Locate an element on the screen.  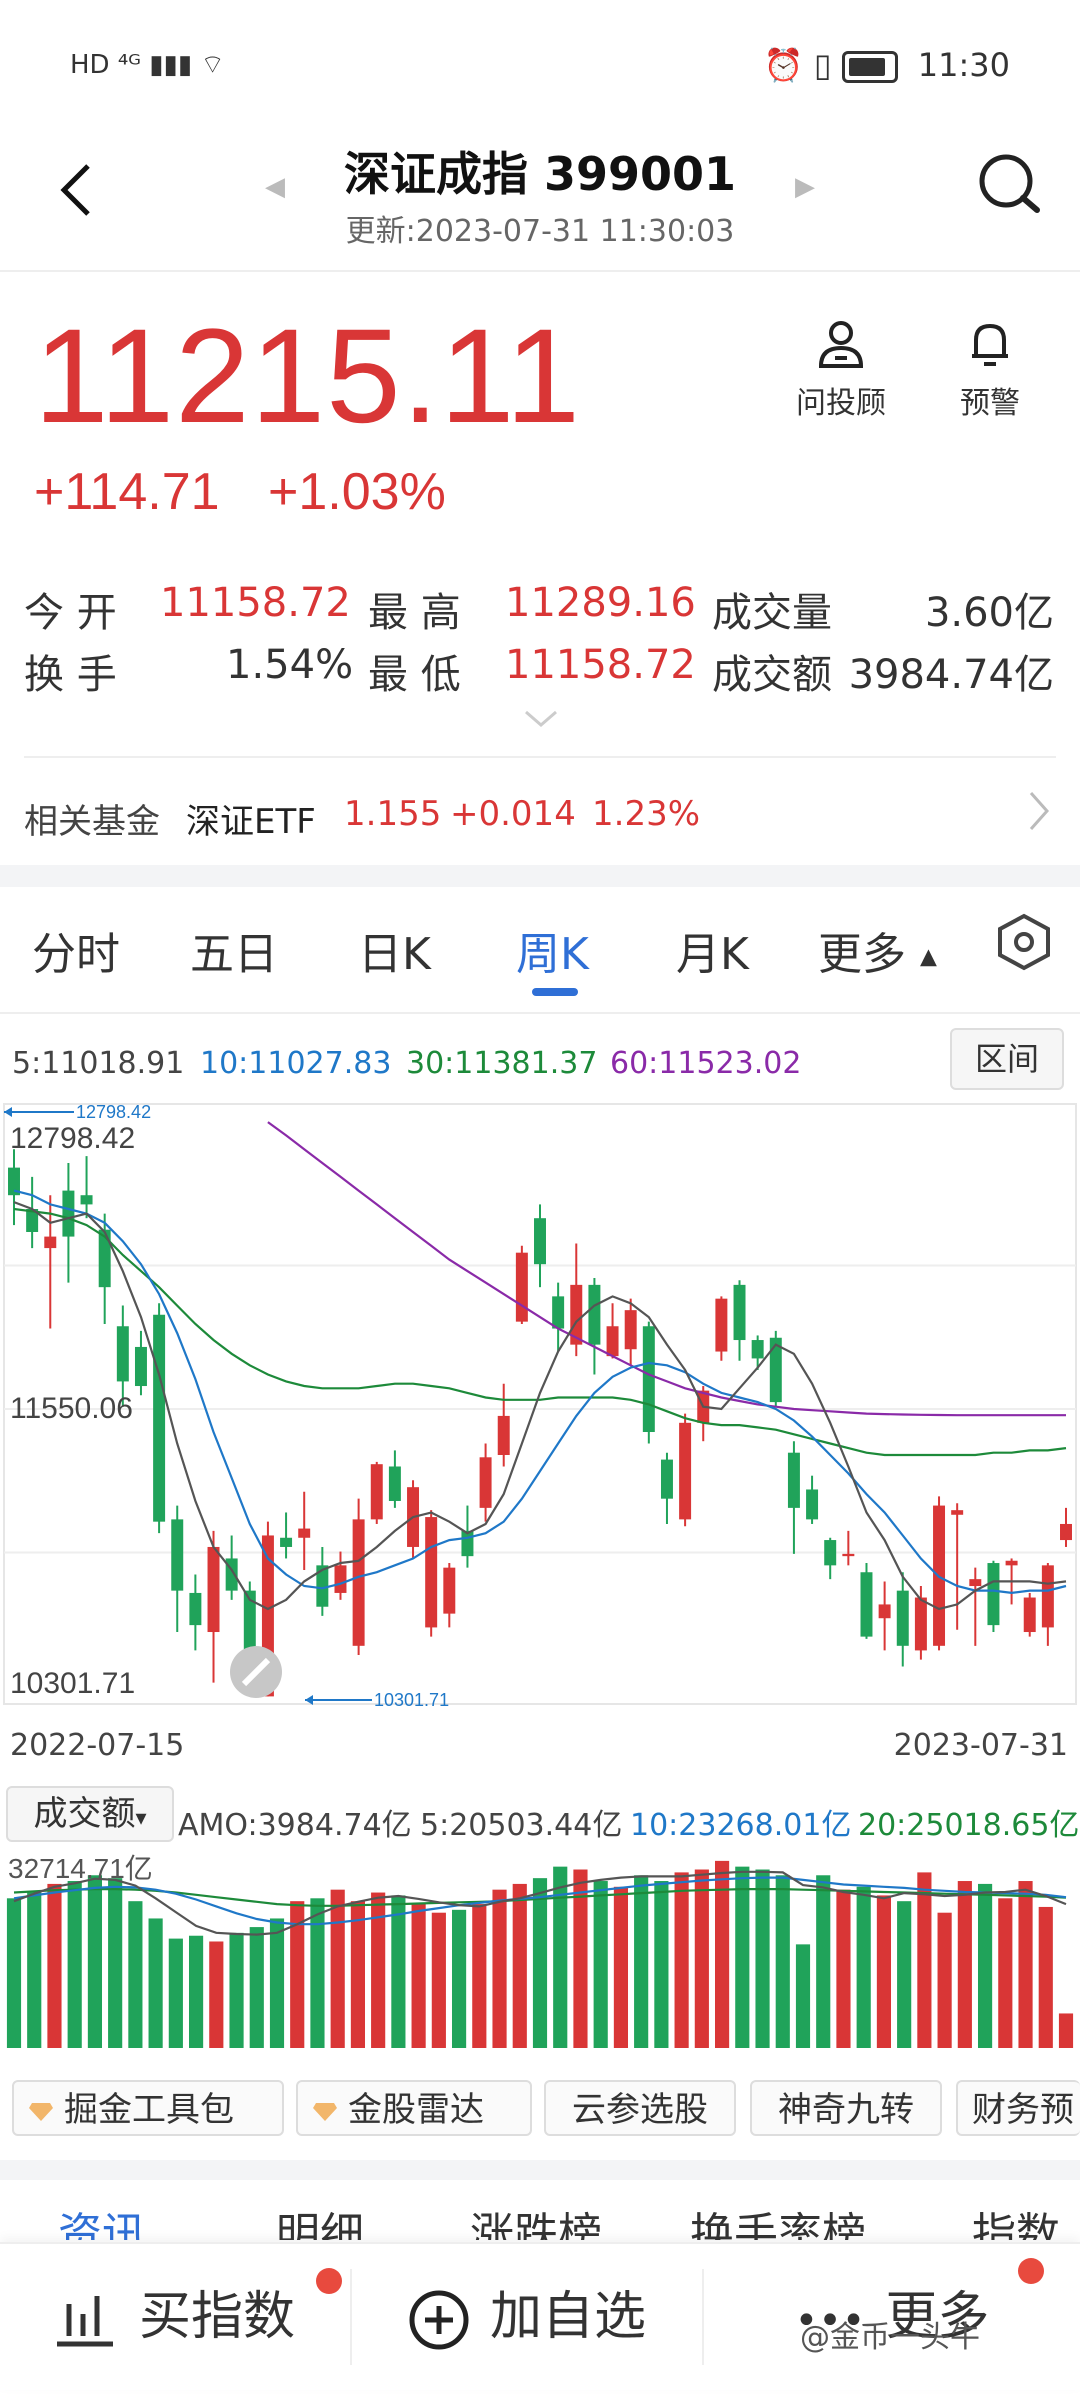
add-watchlist-button: 加自选 is located at coordinates (527, 2317).